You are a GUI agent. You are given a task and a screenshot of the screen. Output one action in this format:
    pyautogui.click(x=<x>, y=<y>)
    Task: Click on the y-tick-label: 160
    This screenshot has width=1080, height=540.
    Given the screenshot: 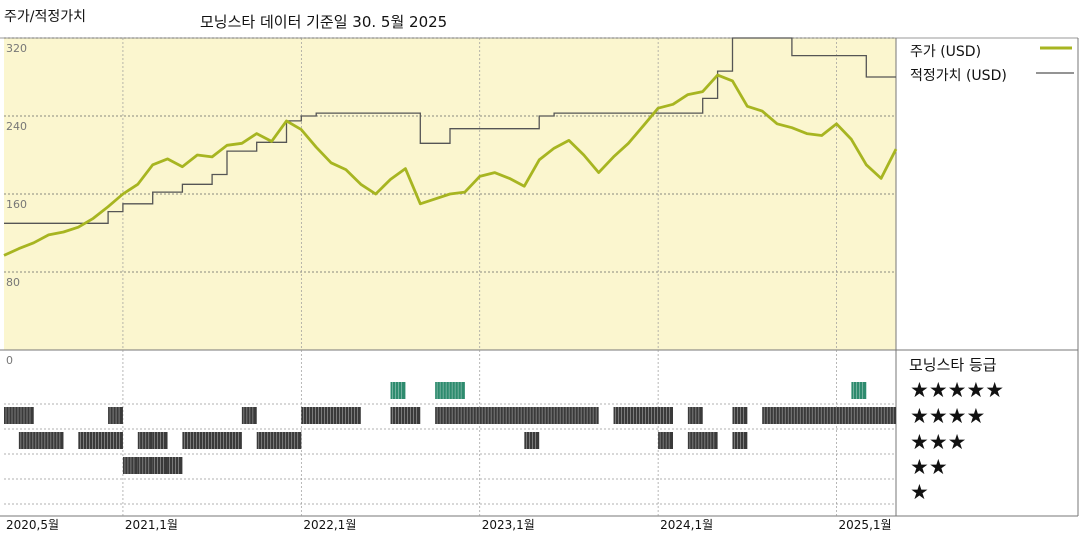 What is the action you would take?
    pyautogui.click(x=16, y=204)
    